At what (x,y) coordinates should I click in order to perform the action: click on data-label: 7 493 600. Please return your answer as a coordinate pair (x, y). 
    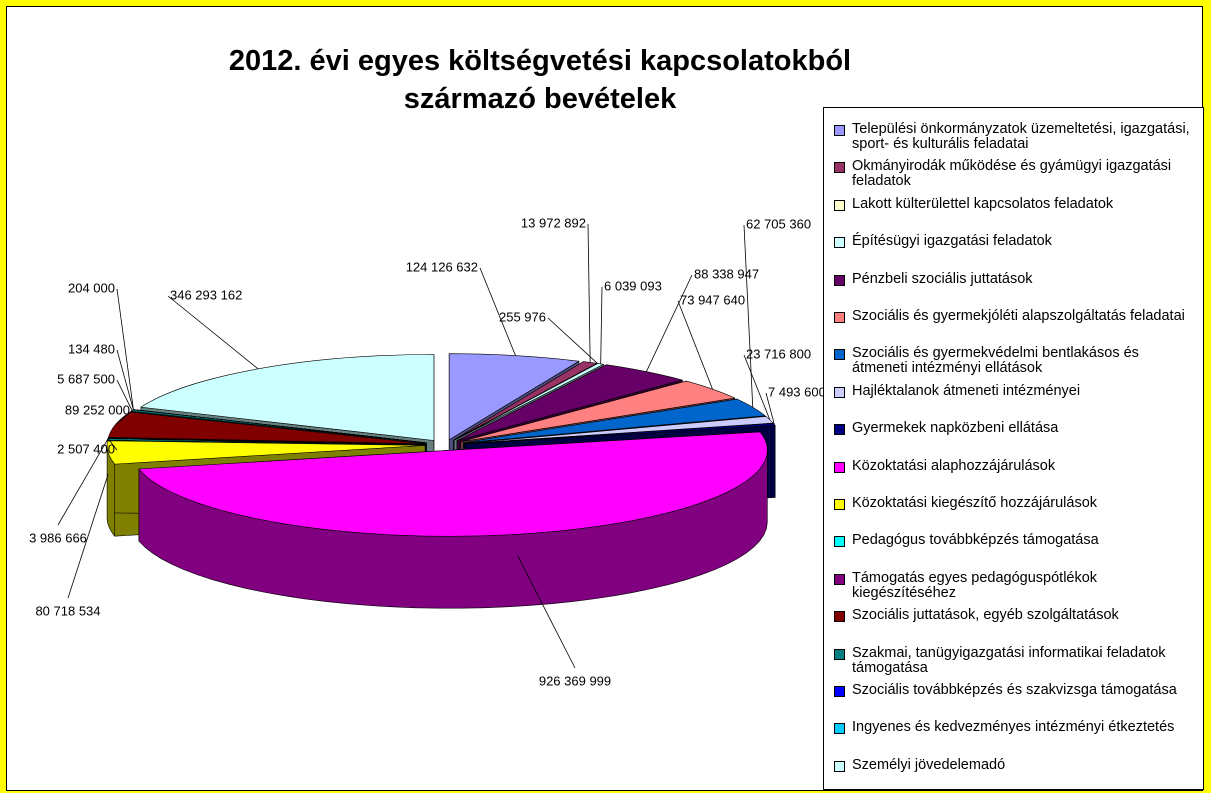
    Looking at the image, I should click on (797, 391).